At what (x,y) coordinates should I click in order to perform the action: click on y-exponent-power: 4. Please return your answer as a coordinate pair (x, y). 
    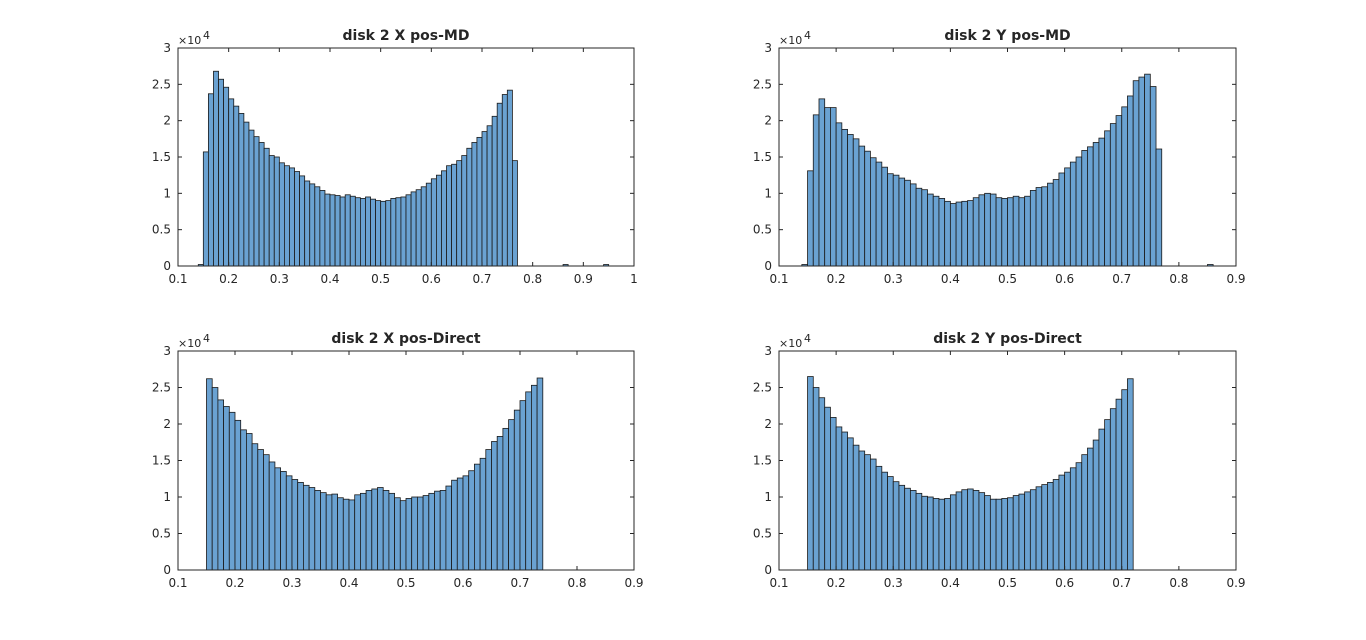
    Looking at the image, I should click on (206, 338).